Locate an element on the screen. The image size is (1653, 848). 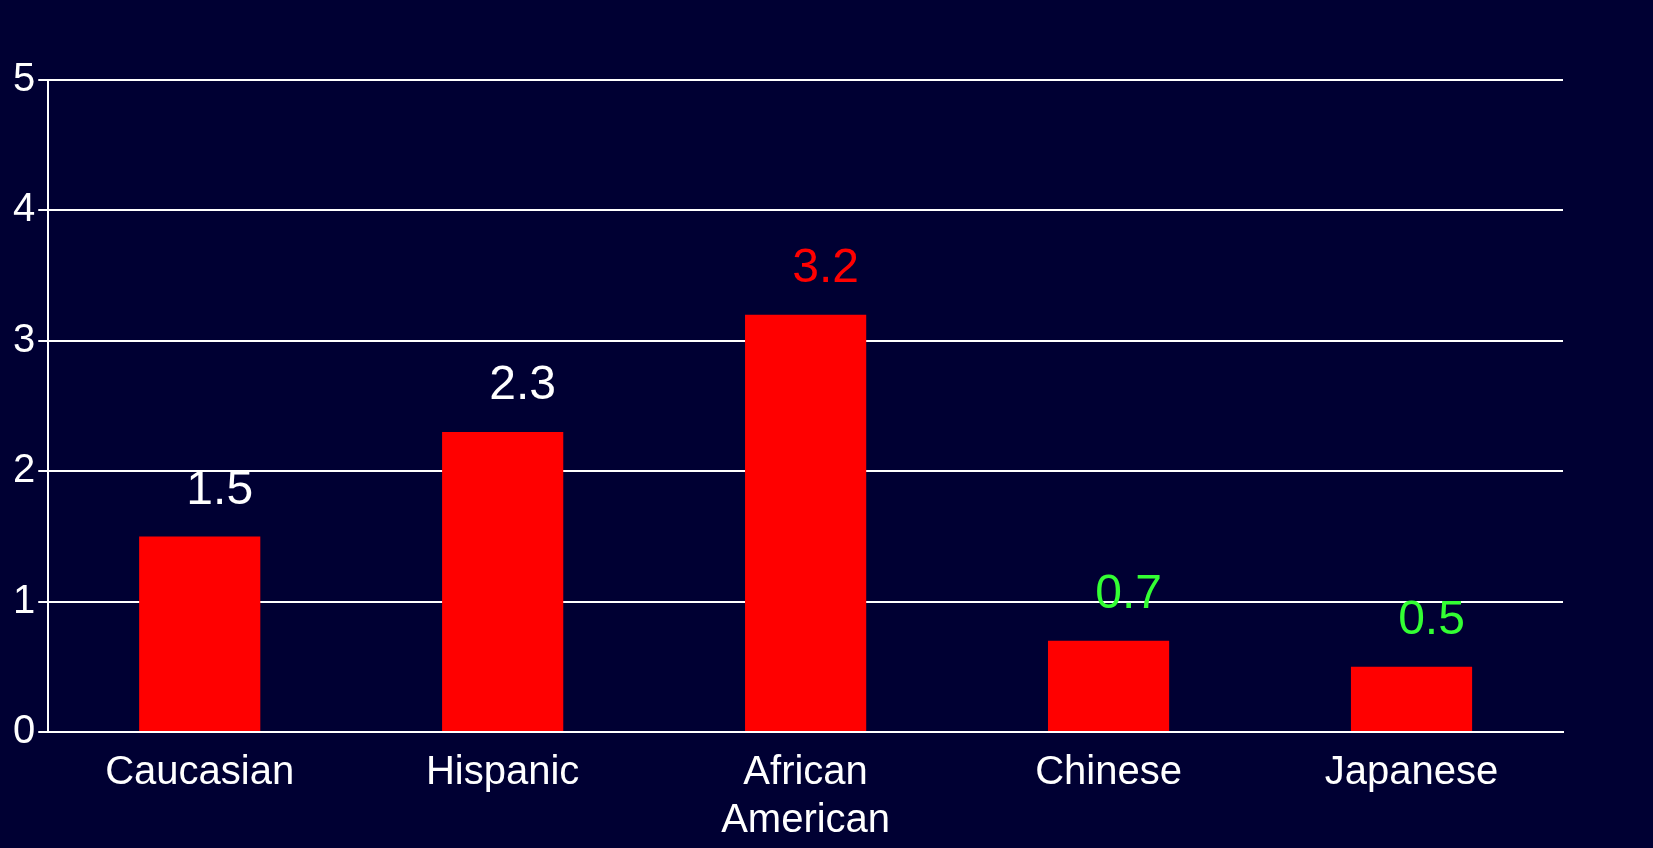
data-label: 1.5 is located at coordinates (220, 487).